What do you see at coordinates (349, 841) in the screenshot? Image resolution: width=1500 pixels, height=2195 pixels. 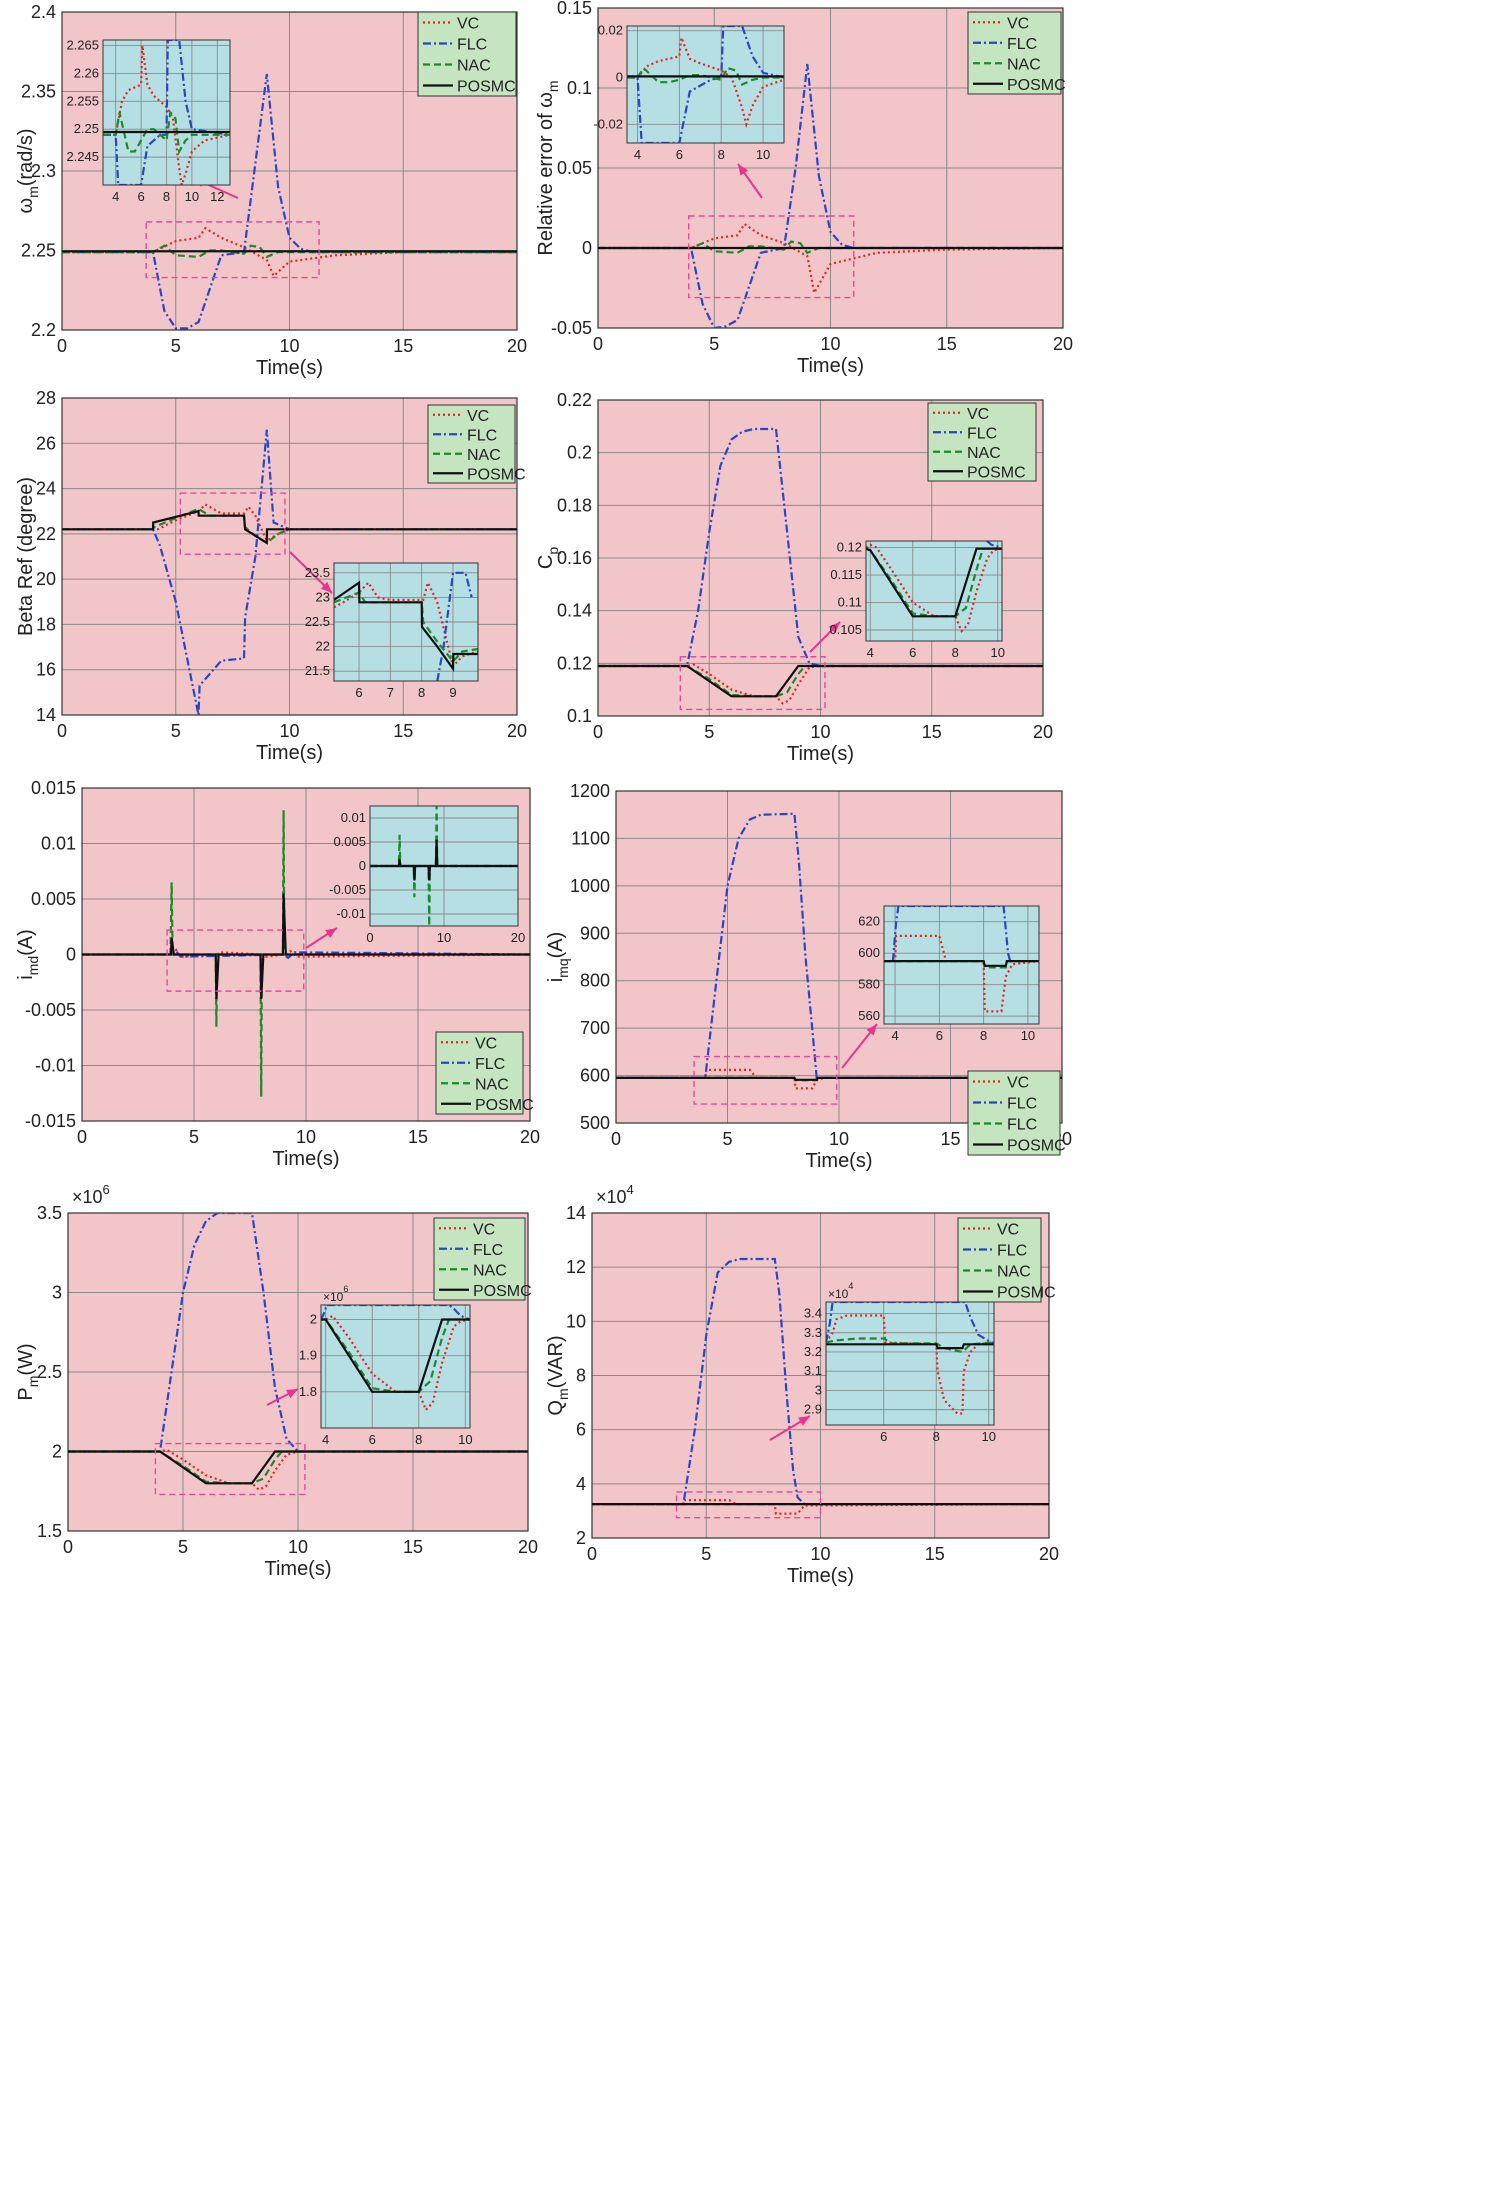 I see `inset-y-tick-label: 0.005` at bounding box center [349, 841].